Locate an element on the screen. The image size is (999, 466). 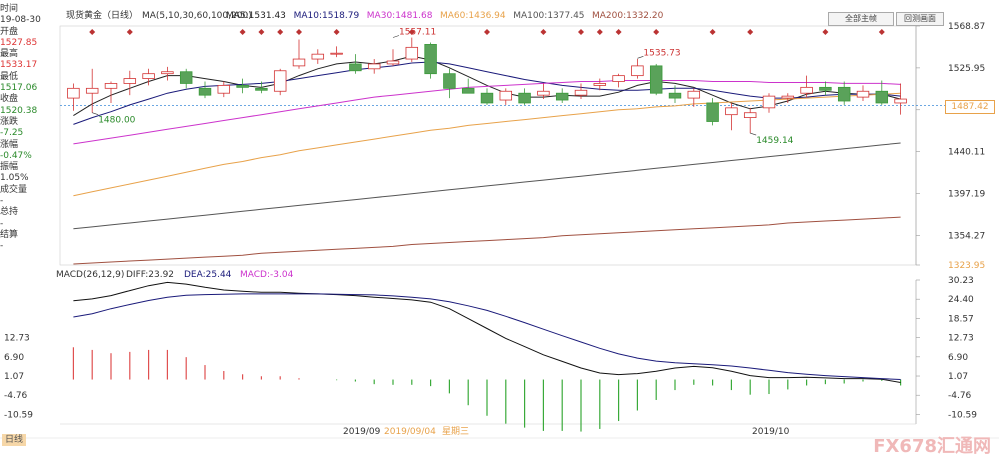
macd-right-tick-label: 12.73 is located at coordinates (961, 339).